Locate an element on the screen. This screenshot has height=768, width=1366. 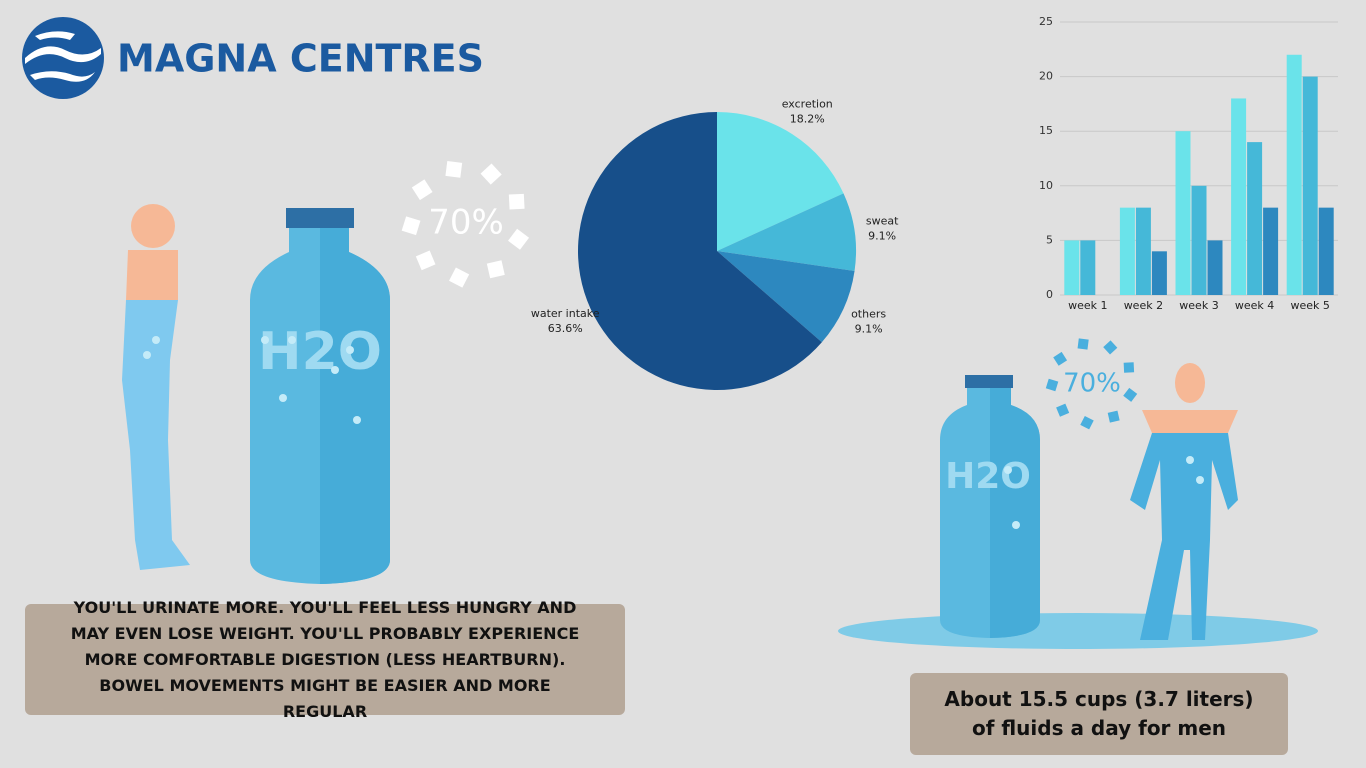
y-tick-label: 5 is located at coordinates (1049, 239).